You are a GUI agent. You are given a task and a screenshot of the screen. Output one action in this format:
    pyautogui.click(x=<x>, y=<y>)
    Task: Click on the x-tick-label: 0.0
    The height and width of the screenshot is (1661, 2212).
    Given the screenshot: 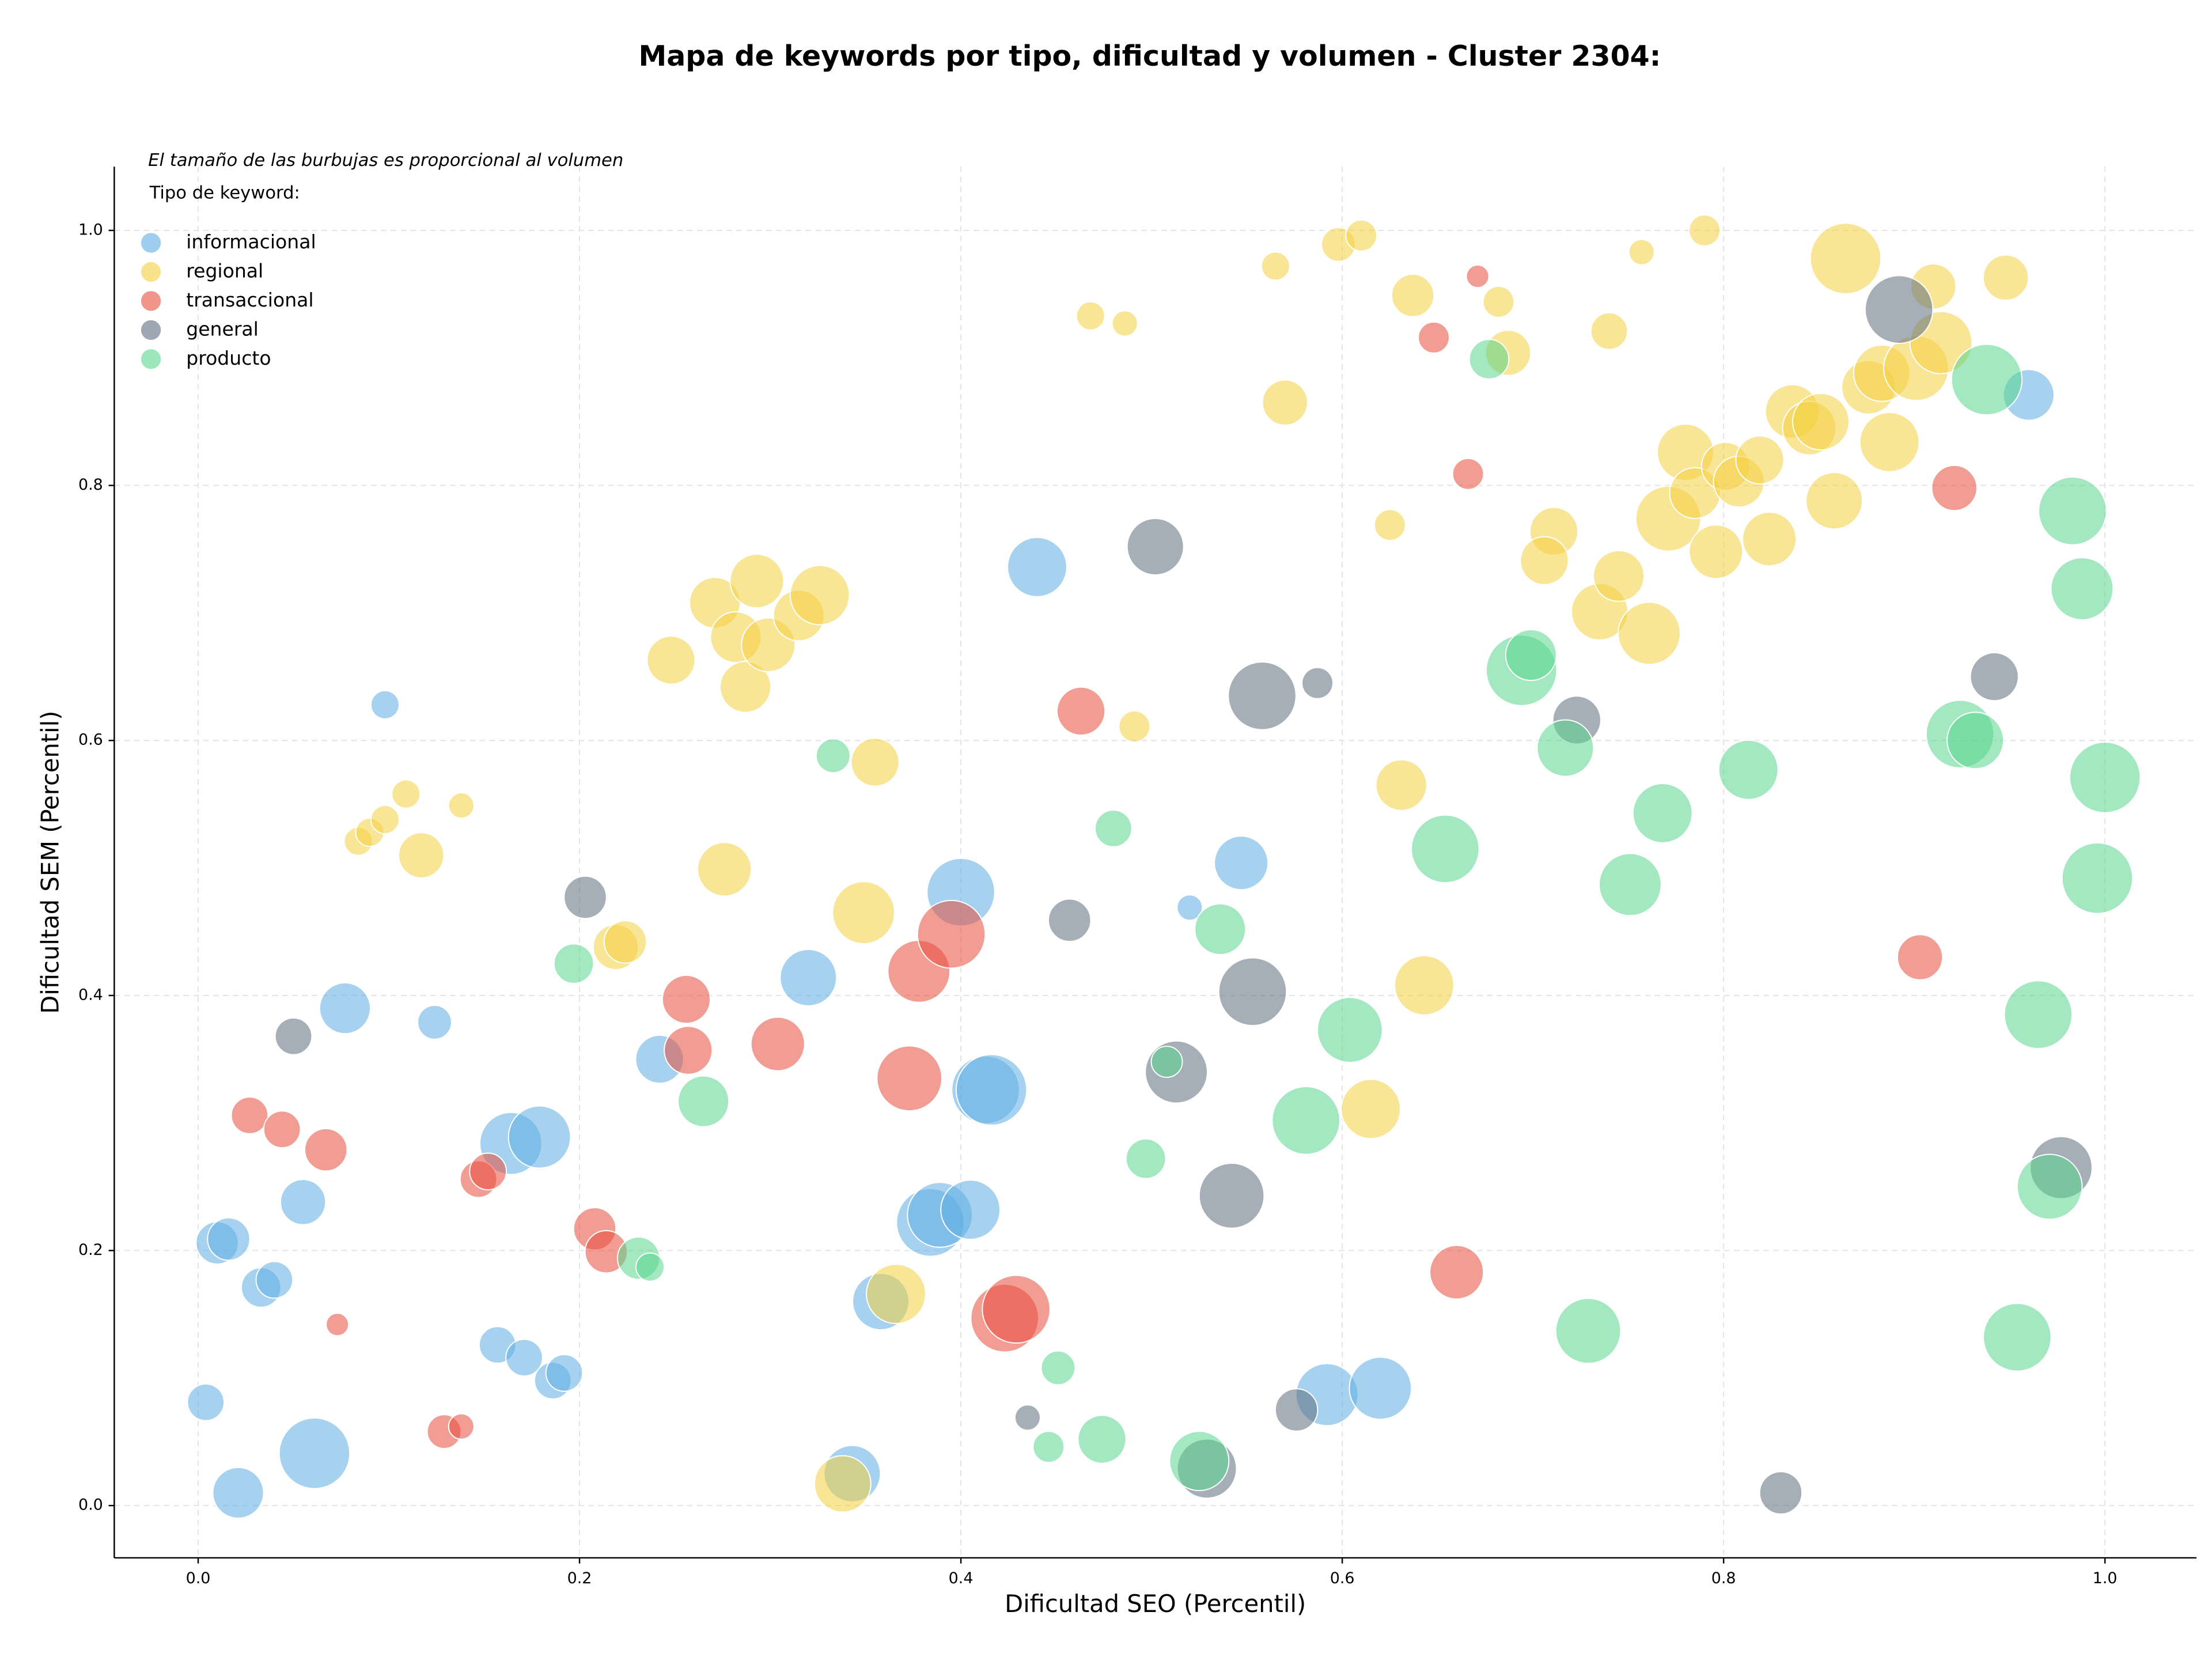 What is the action you would take?
    pyautogui.click(x=198, y=1578)
    